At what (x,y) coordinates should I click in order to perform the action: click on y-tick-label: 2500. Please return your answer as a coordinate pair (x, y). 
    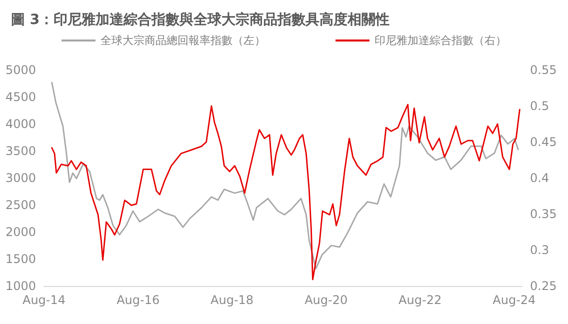
    Looking at the image, I should click on (20, 205).